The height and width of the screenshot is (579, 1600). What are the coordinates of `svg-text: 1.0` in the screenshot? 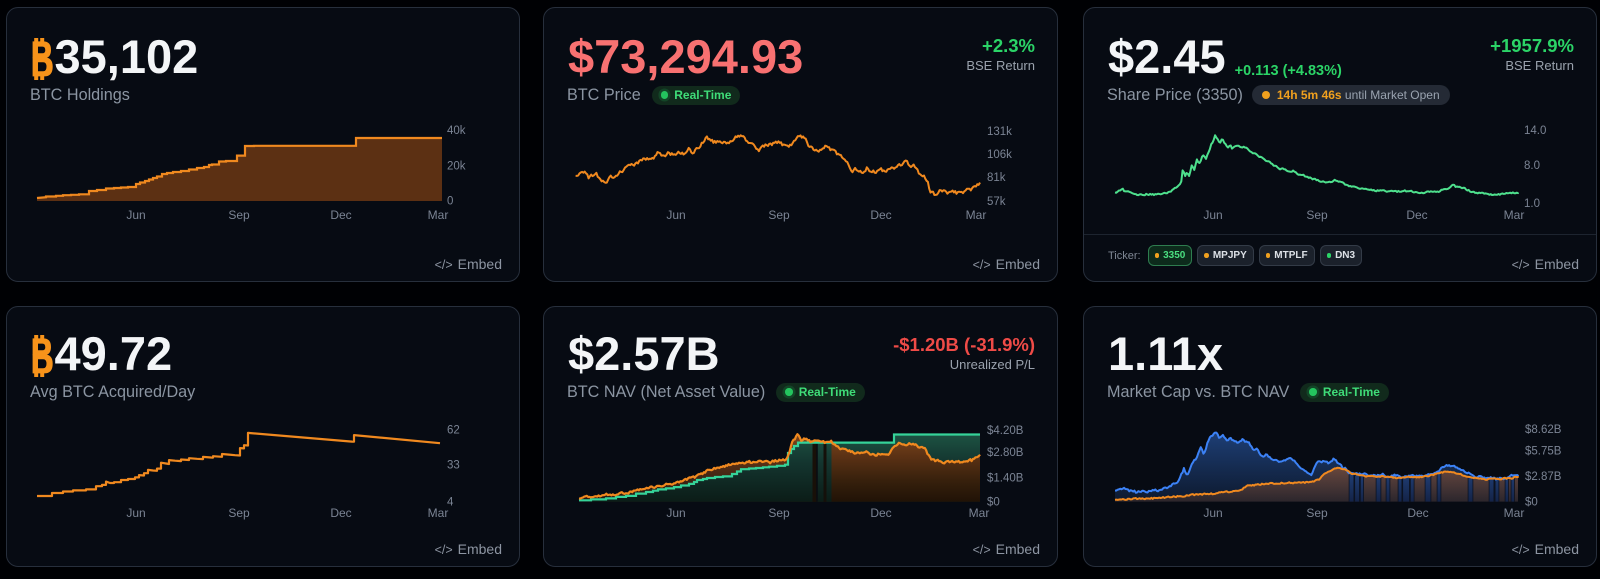 It's located at (1532, 204).